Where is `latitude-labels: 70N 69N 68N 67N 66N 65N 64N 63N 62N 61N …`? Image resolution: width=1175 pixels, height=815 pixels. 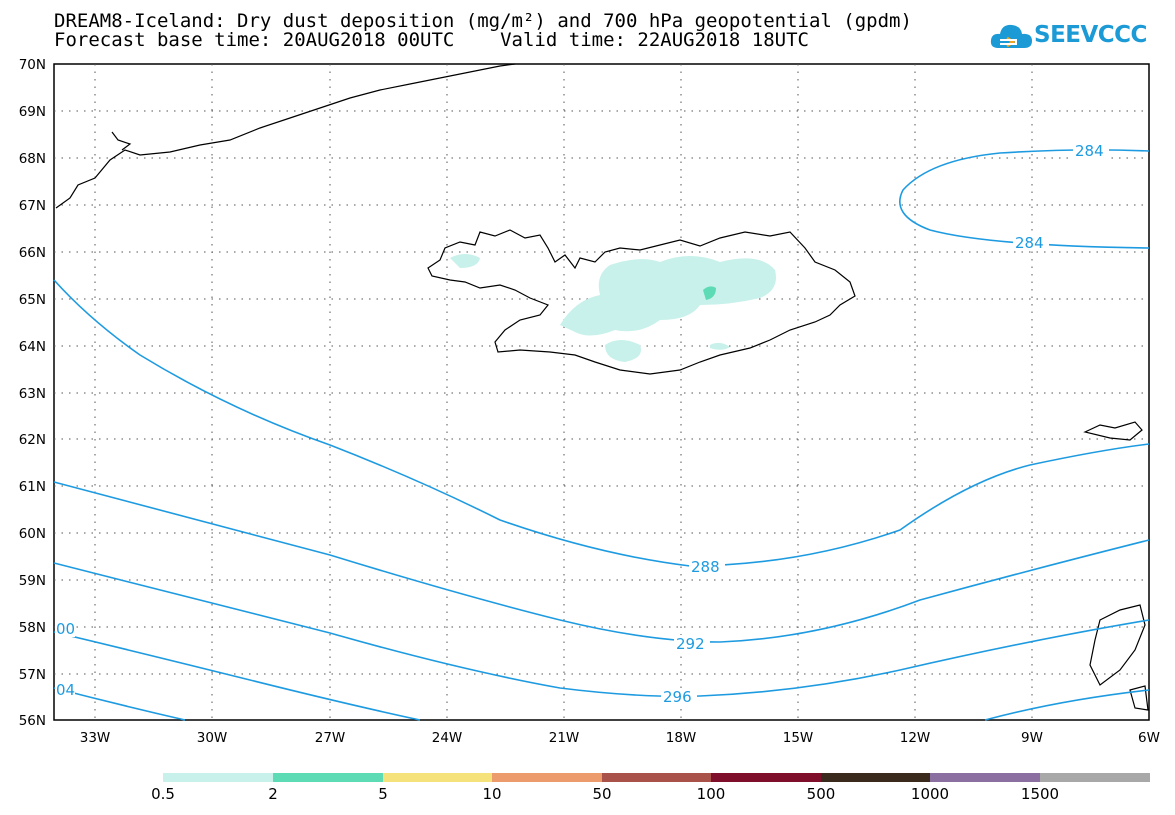 latitude-labels: 70N 69N 68N 67N 66N 65N 64N 63N 62N 61N … is located at coordinates (32, 393).